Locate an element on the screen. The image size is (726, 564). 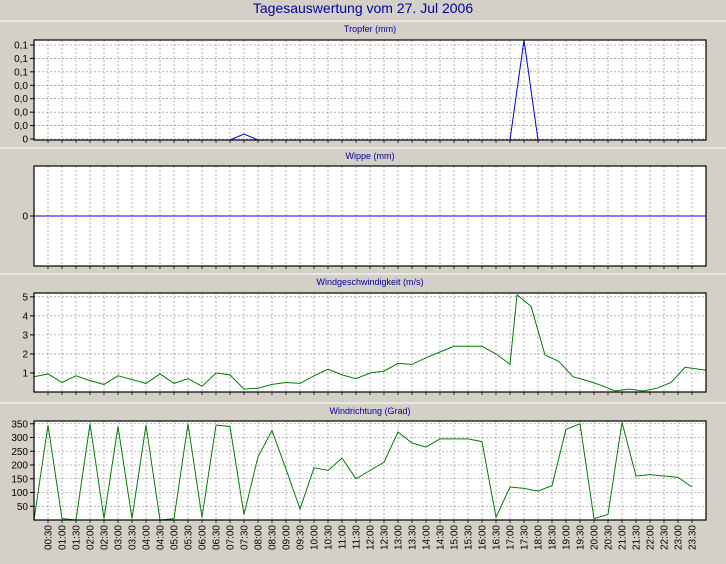
x-tick-label: 10:30 is located at coordinates (329, 537).